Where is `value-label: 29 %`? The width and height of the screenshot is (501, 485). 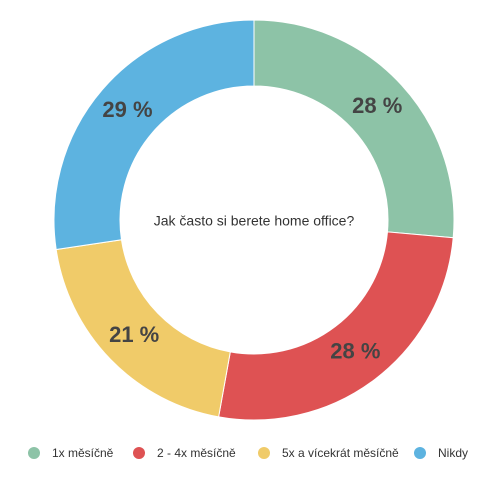 value-label: 29 % is located at coordinates (127, 109).